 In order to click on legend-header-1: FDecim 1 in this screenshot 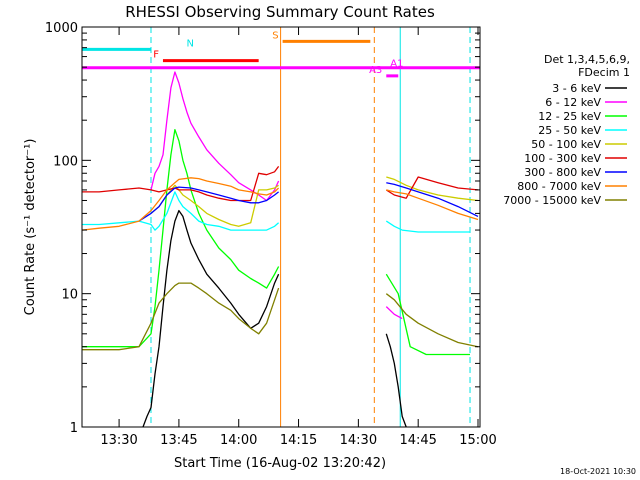, I will do `click(604, 72)`.